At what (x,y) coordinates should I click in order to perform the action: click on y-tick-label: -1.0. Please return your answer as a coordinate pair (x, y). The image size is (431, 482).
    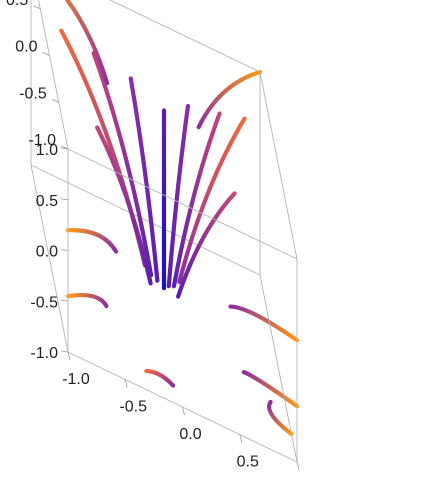
    Looking at the image, I should click on (42, 140).